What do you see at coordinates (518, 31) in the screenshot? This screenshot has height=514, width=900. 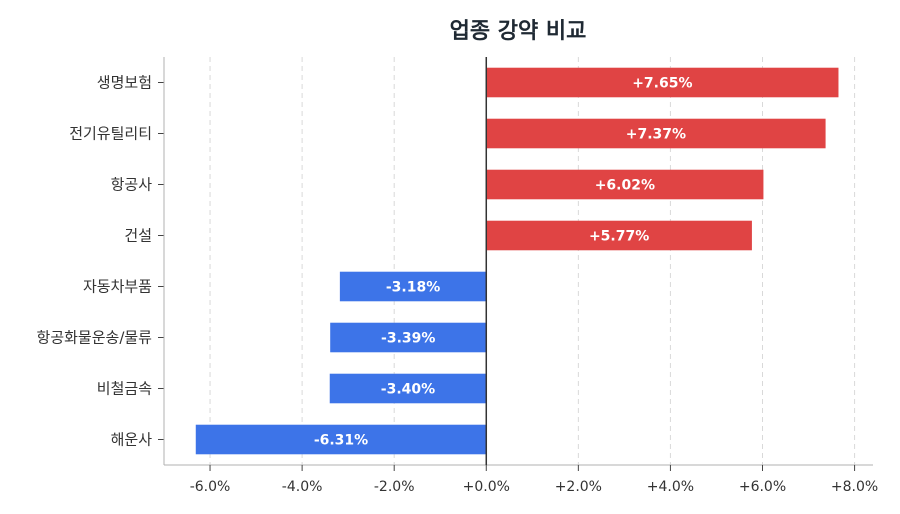 I see `chart-title: 업종 강약 비교` at bounding box center [518, 31].